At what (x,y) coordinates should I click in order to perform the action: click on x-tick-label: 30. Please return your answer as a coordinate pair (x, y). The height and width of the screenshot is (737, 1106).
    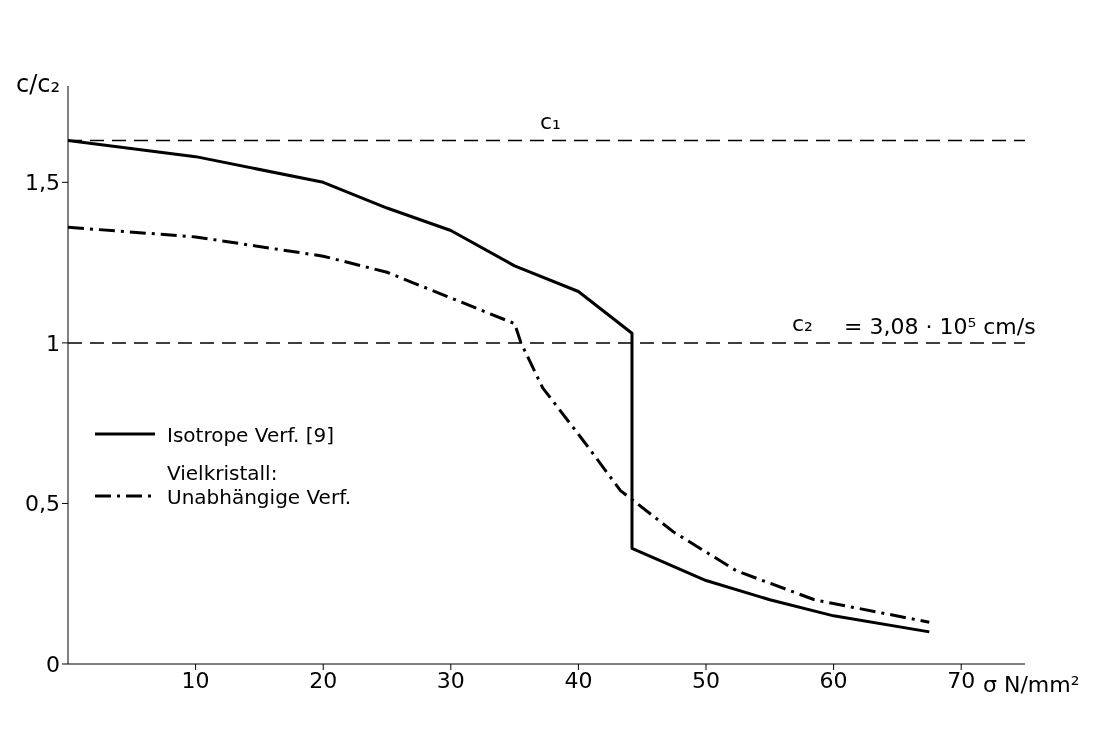
    Looking at the image, I should click on (450, 680).